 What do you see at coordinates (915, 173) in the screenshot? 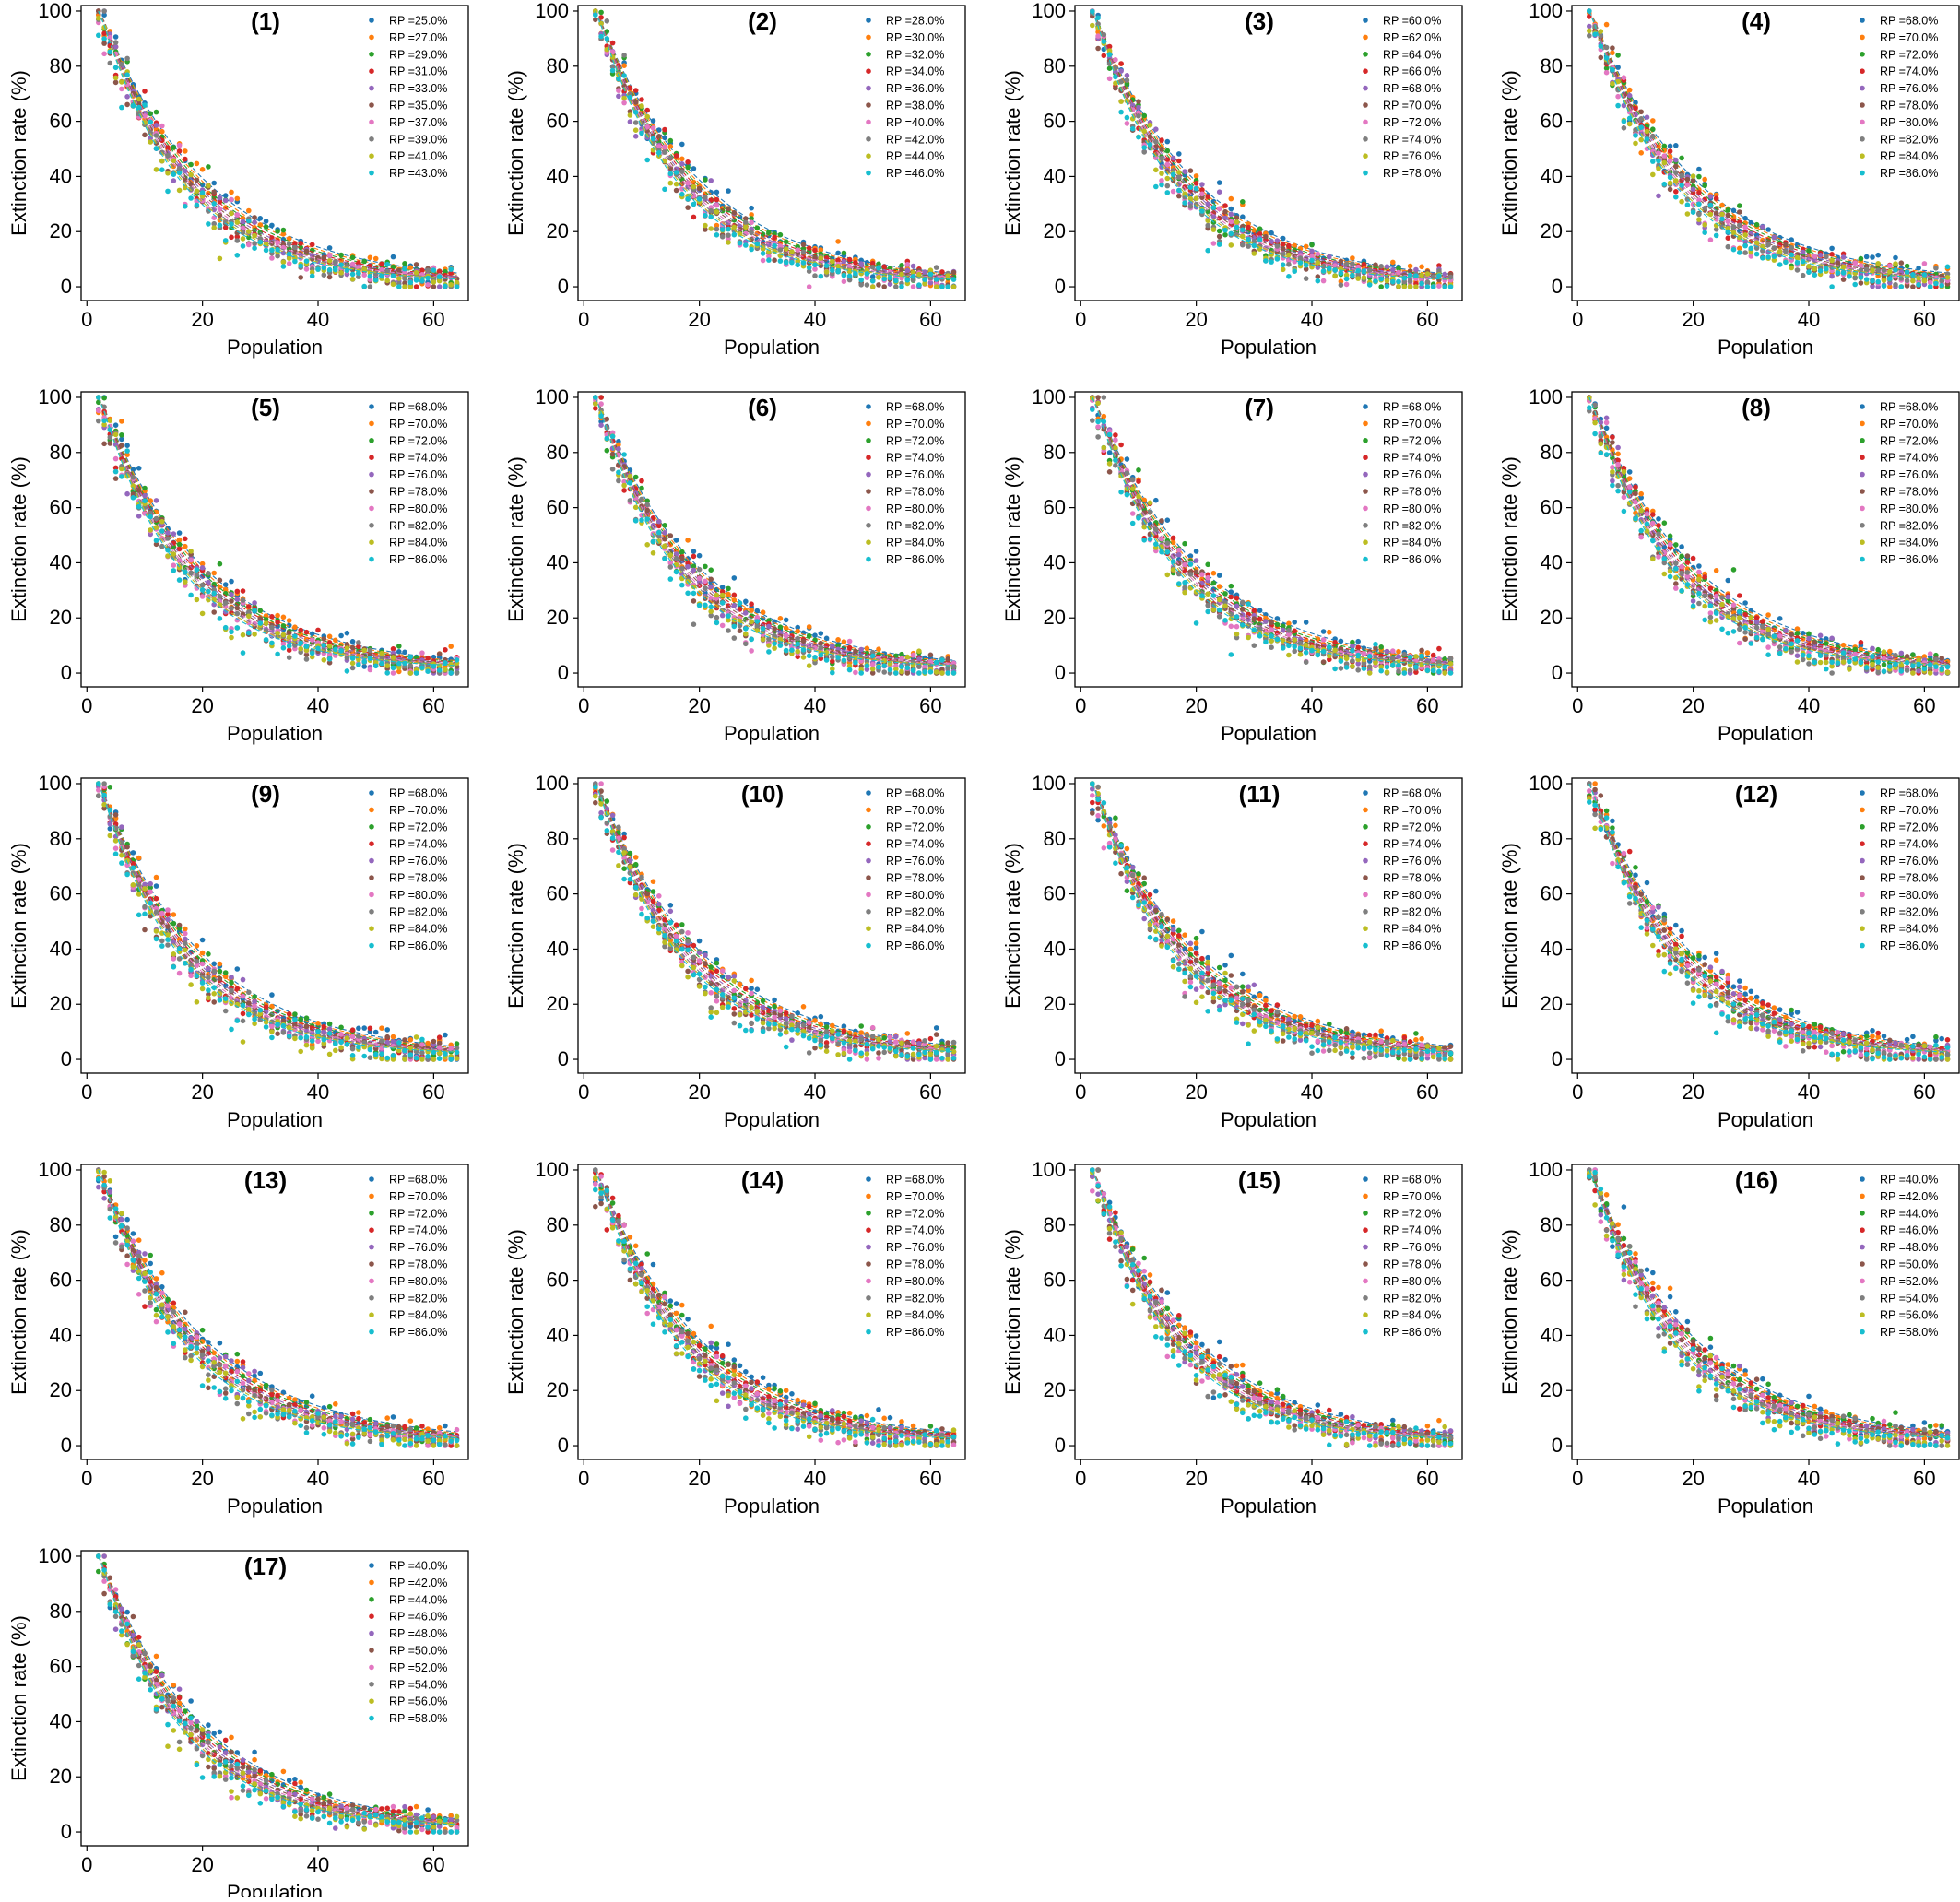
I see `legend-entry: RP =46.0%` at bounding box center [915, 173].